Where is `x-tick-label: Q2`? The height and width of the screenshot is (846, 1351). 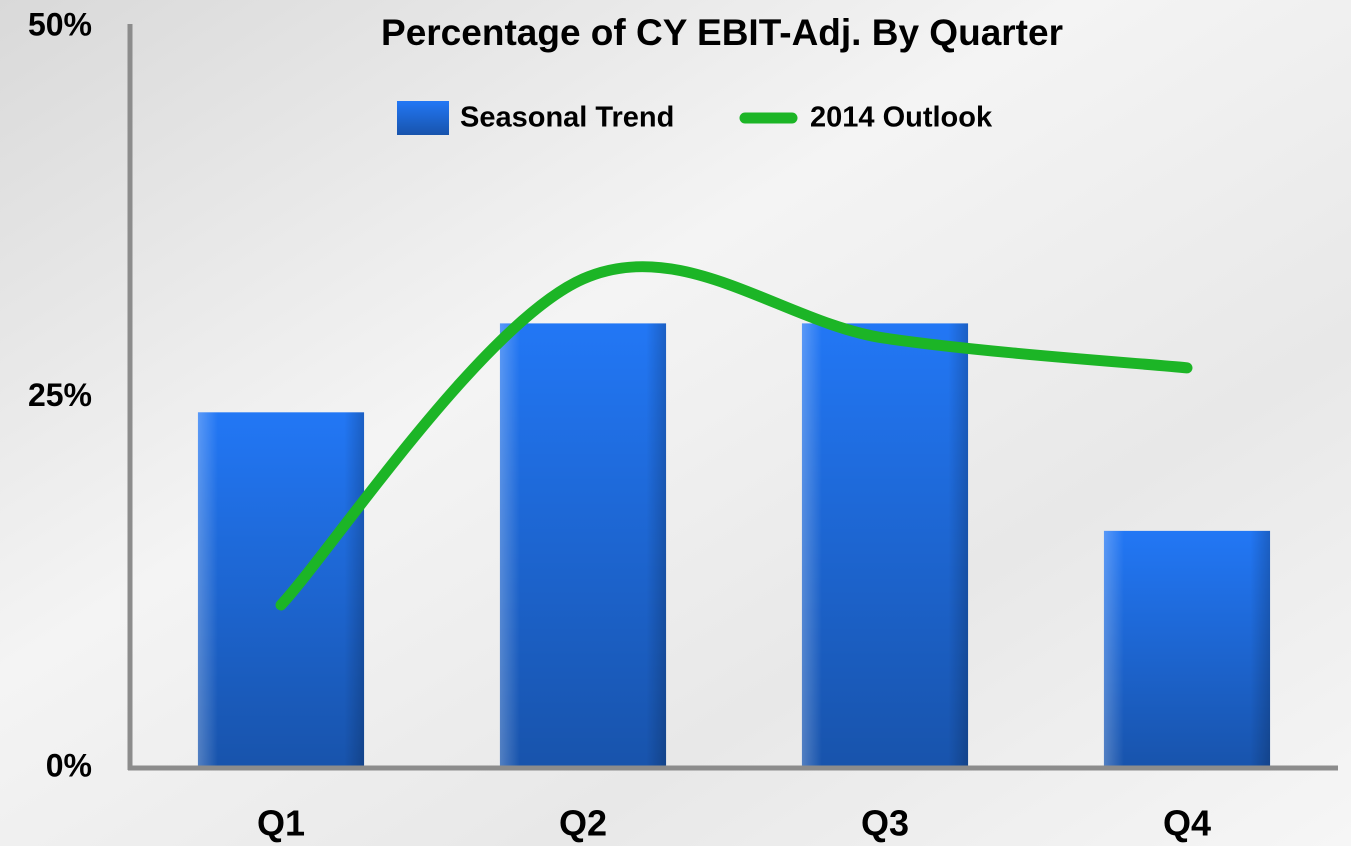 x-tick-label: Q2 is located at coordinates (583, 823).